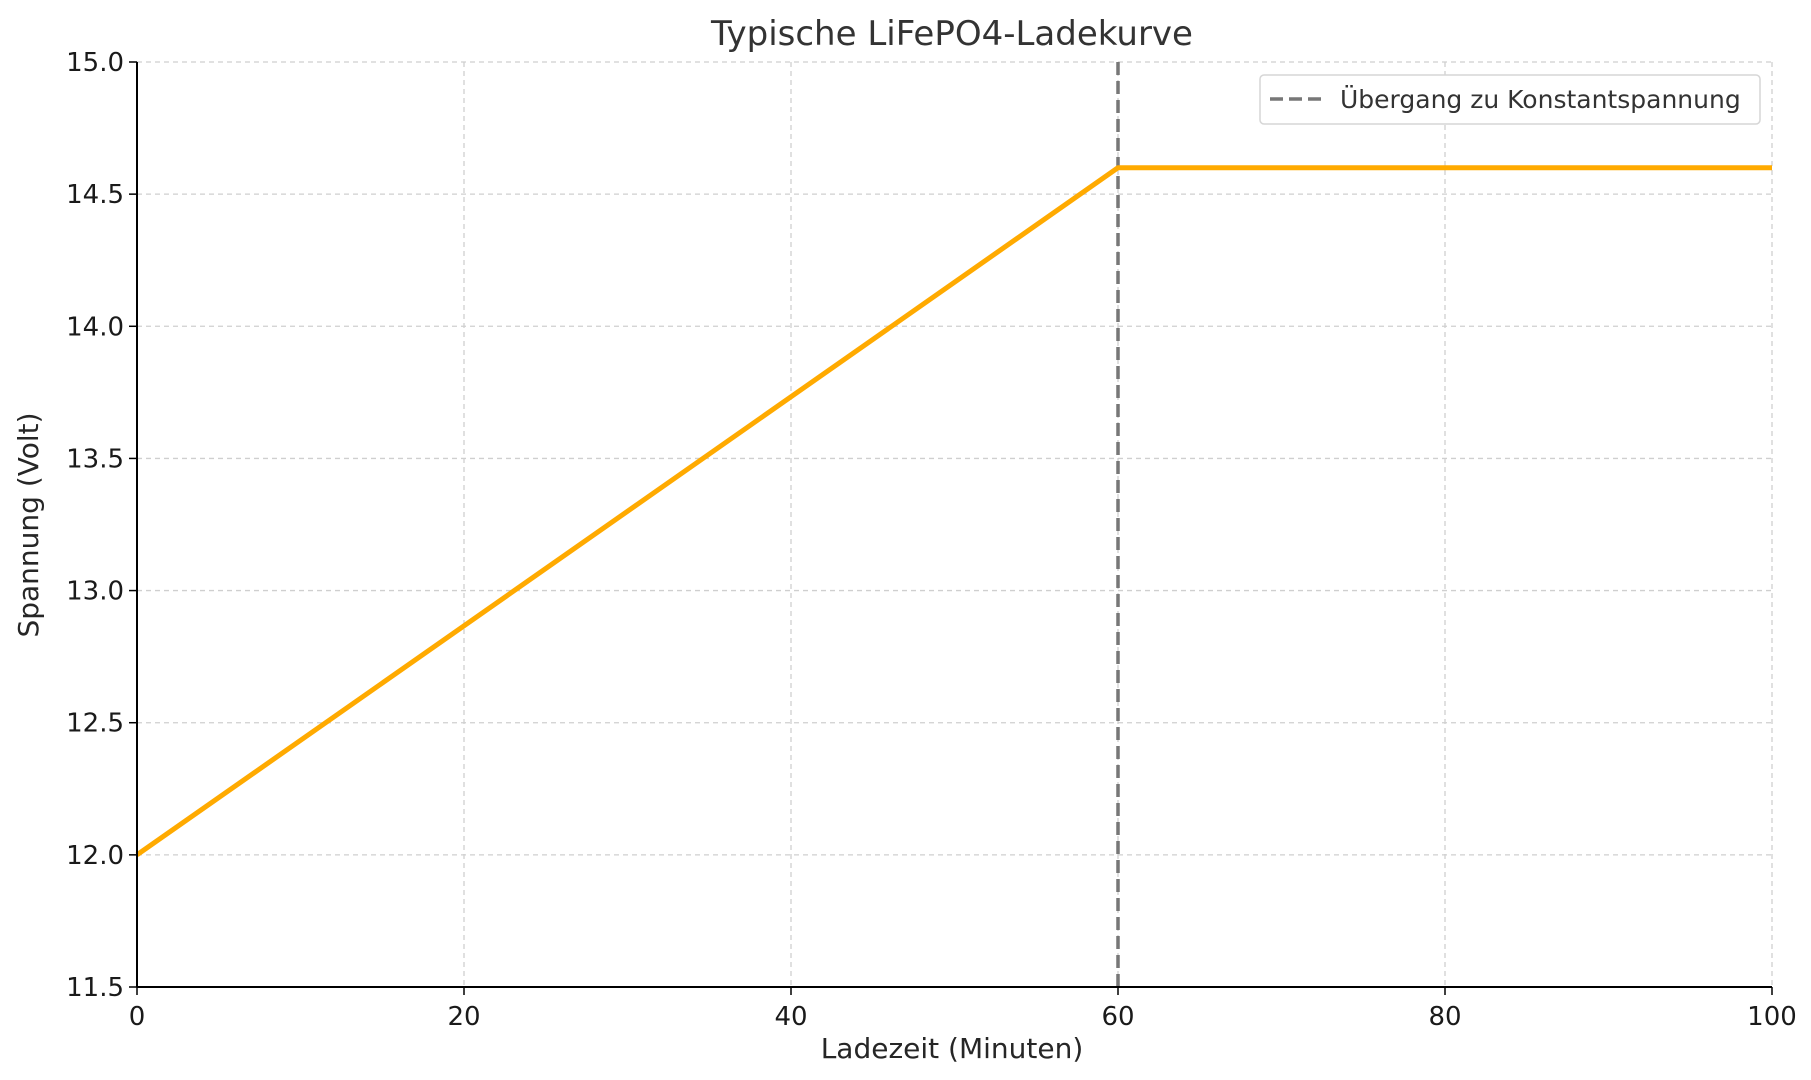 The image size is (1811, 1080). I want to click on legend: Übergang zu Konstantspannung, so click(1510, 99).